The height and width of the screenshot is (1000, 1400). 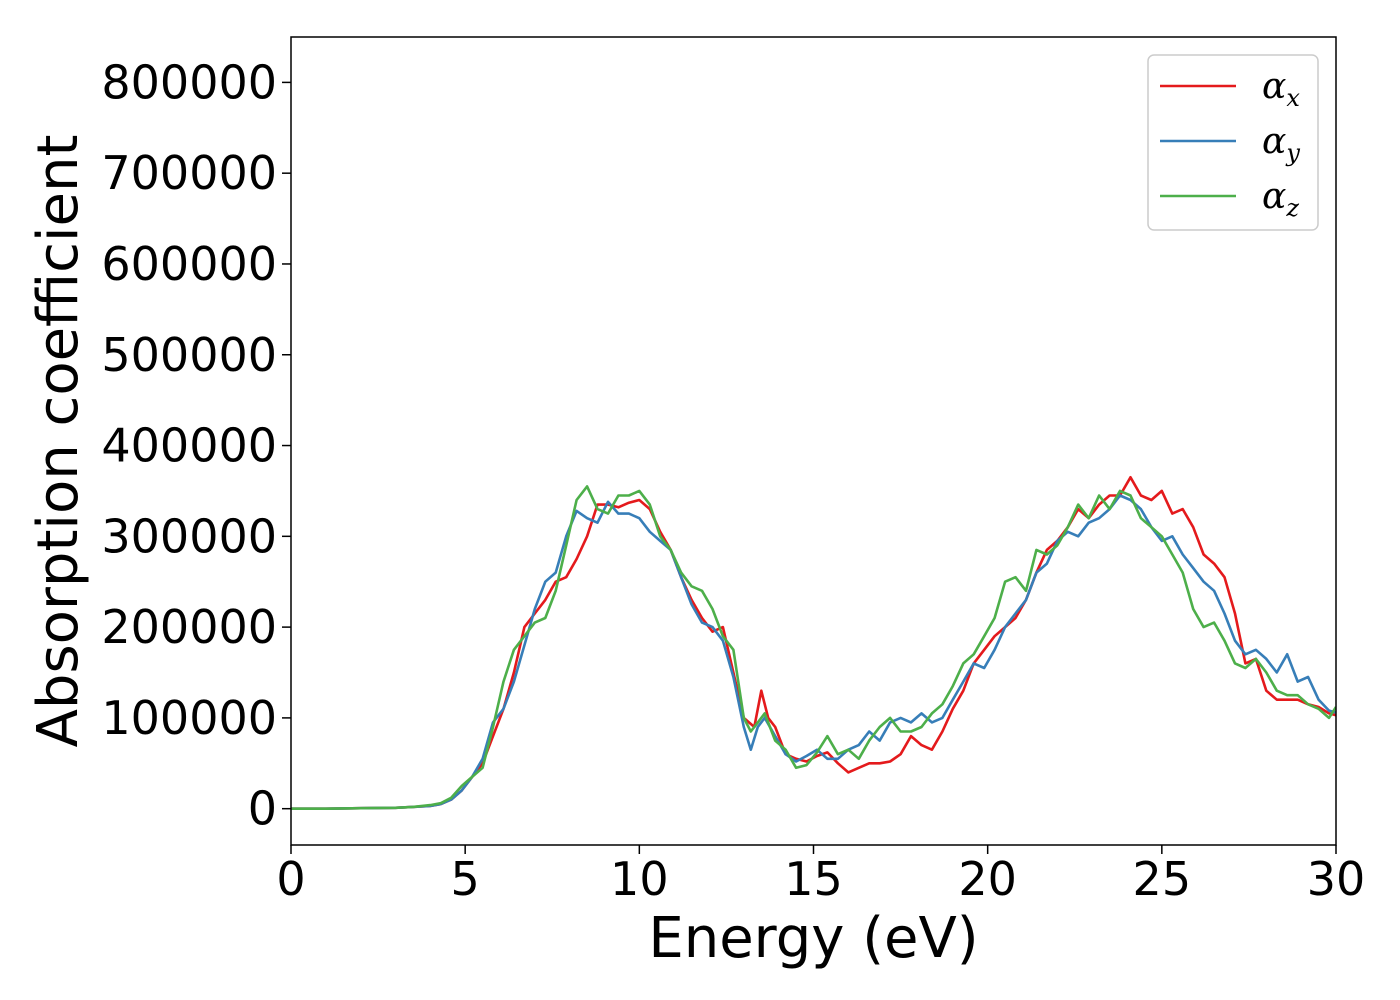 I want to click on legend-label-subscript: y, so click(x=1292, y=153).